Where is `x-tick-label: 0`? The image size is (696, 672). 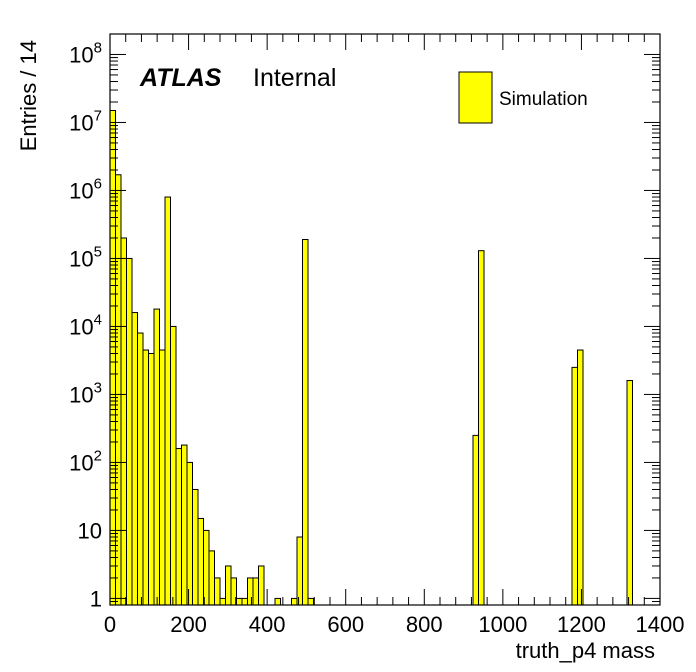 x-tick-label: 0 is located at coordinates (110, 624).